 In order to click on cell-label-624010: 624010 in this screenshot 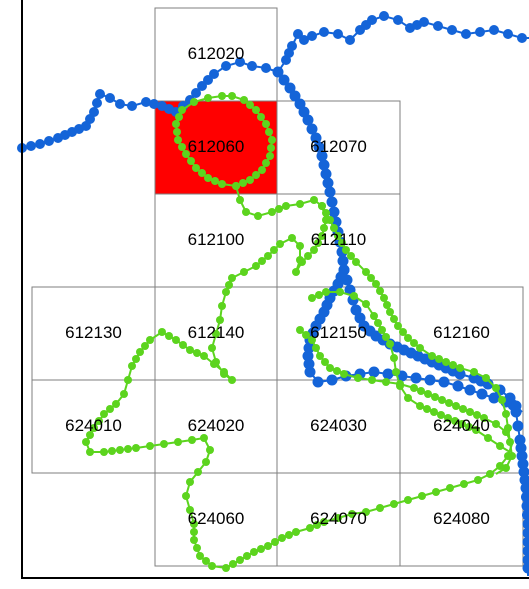, I will do `click(93, 425)`.